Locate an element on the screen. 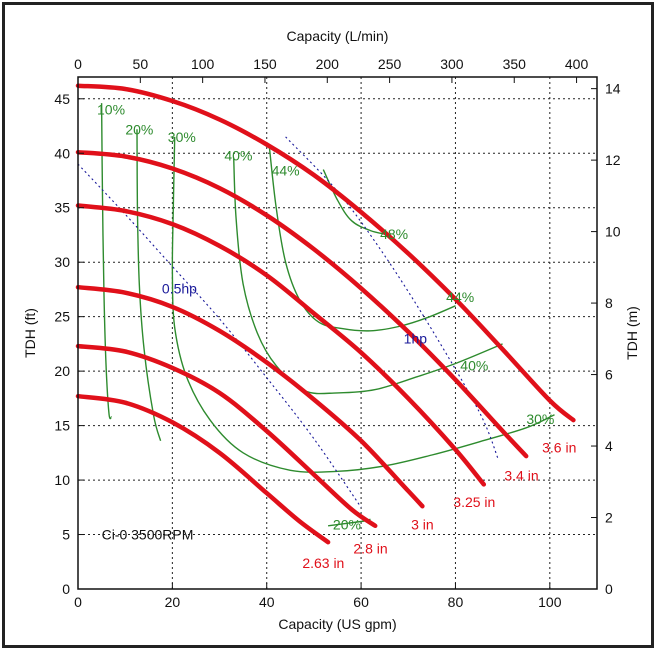 This screenshot has height=656, width=664. x-axis-title-top: Capacity (L/min) is located at coordinates (338, 36).